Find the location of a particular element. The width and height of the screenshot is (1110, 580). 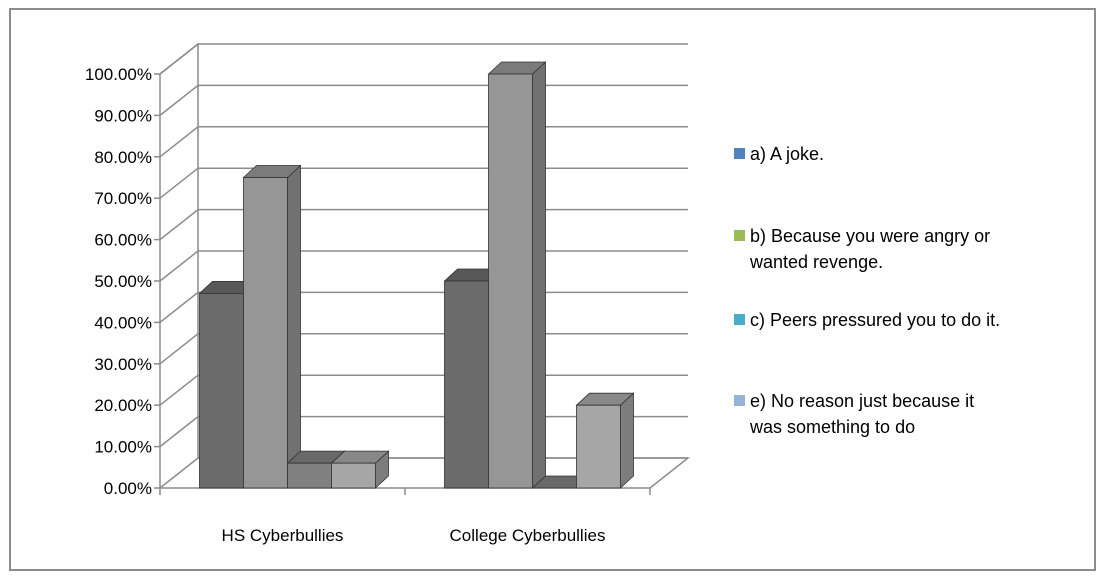

x-category-label: HS Cyberbullies is located at coordinates (283, 535).